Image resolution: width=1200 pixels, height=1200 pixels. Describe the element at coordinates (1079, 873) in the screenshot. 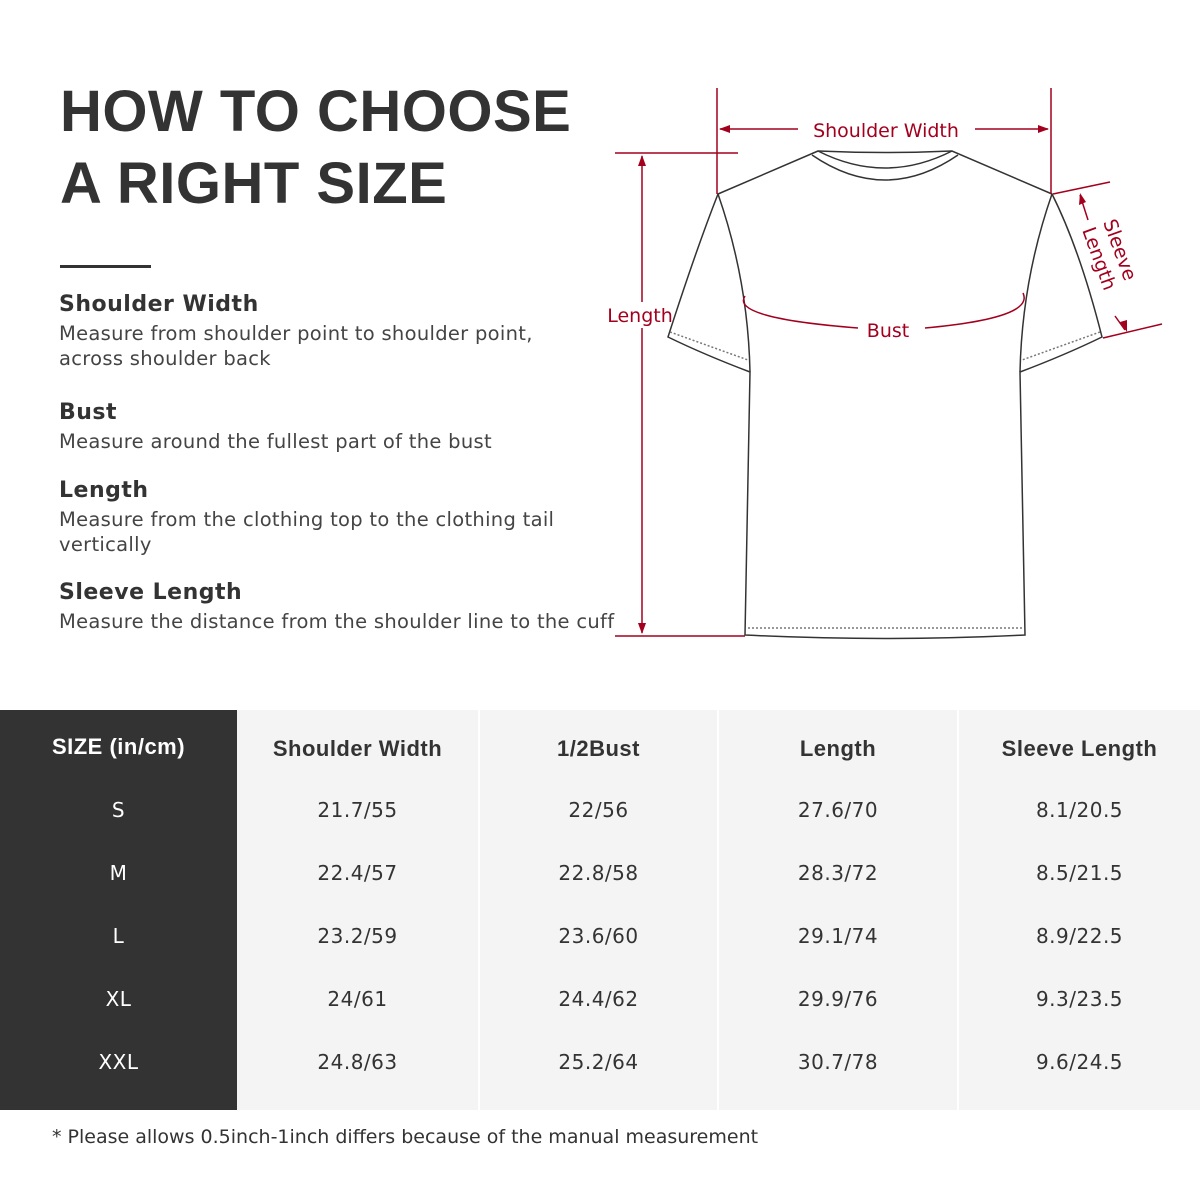

I see `cell-sleeve-length: 8.5/21.5` at that location.